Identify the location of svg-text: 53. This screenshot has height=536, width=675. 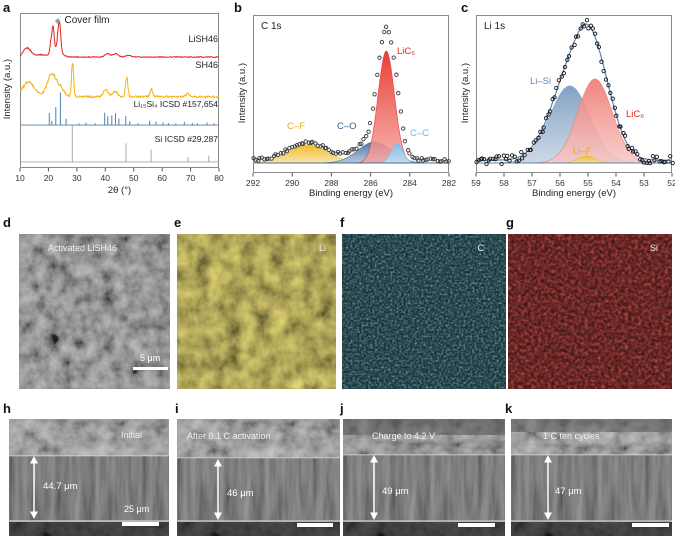
(644, 183).